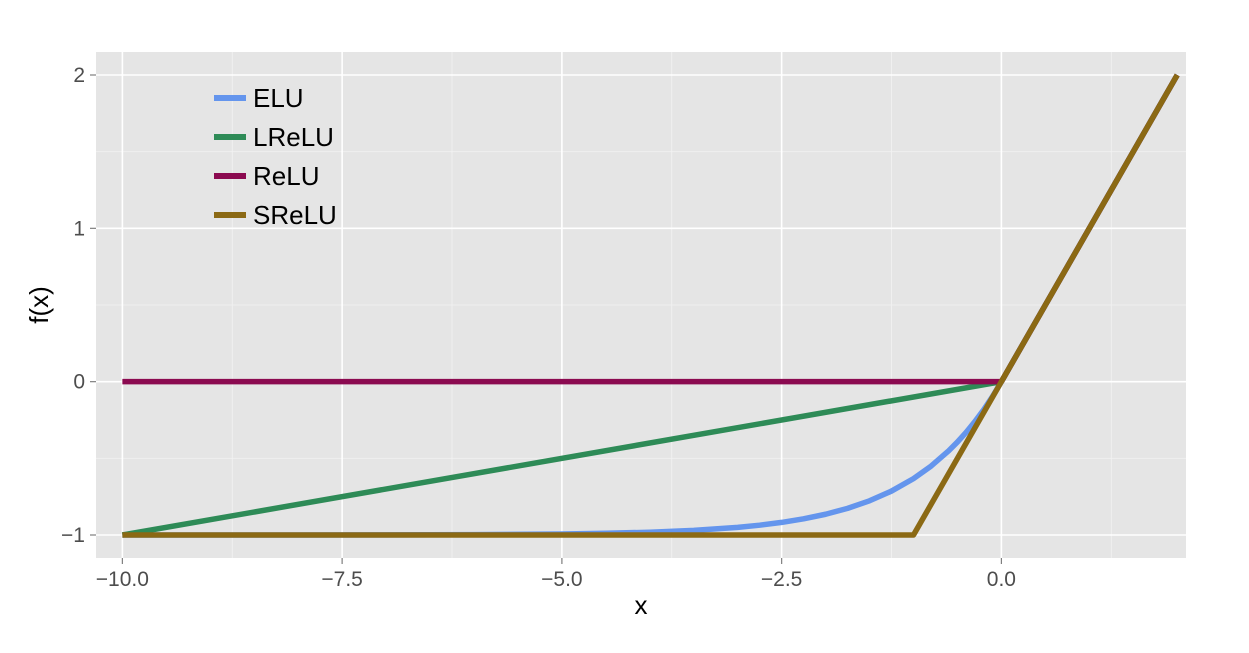 The image size is (1249, 653). Describe the element at coordinates (1001, 579) in the screenshot. I see `x-tick-label: 0.0` at that location.